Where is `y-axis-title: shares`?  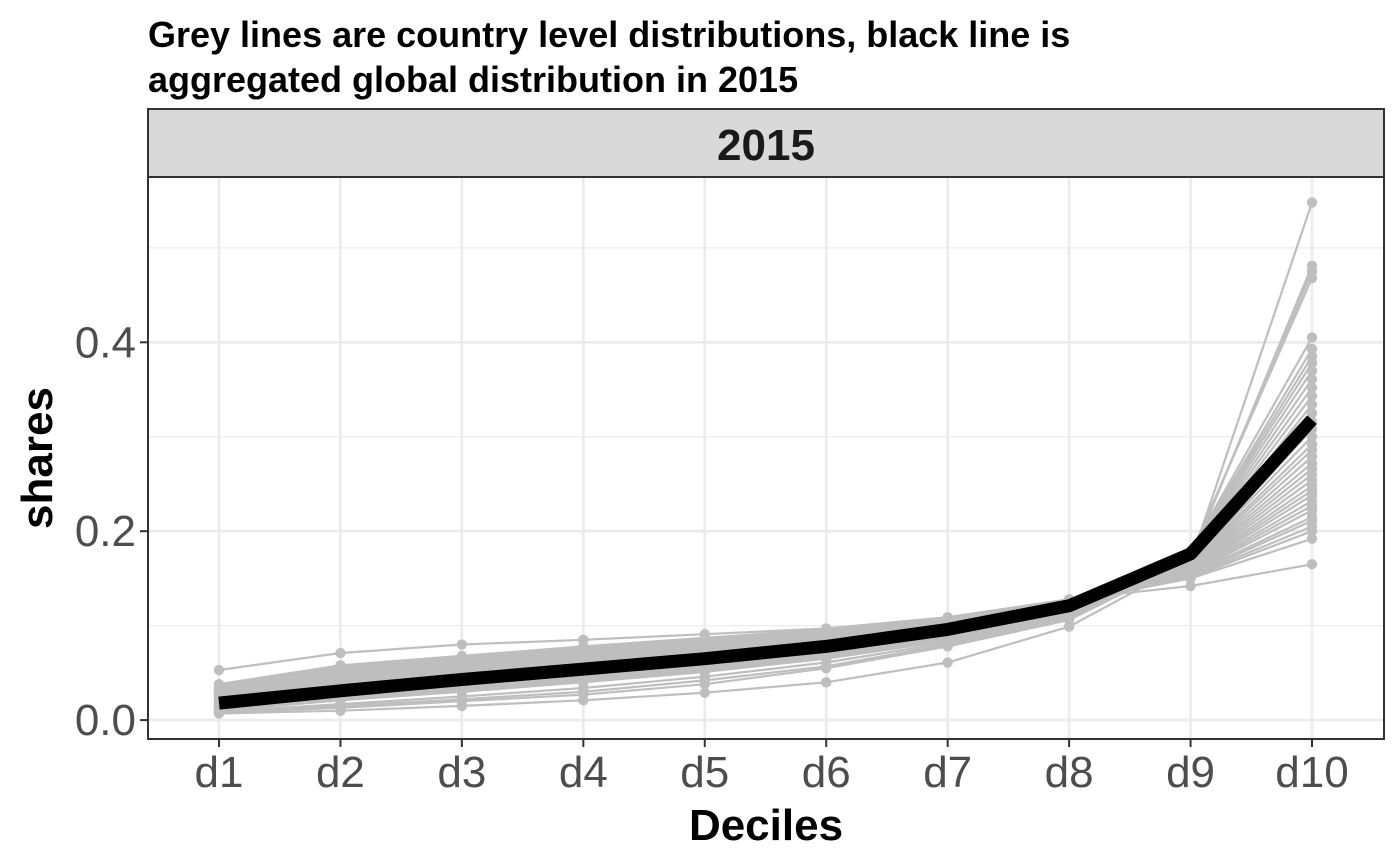 y-axis-title: shares is located at coordinates (37, 458).